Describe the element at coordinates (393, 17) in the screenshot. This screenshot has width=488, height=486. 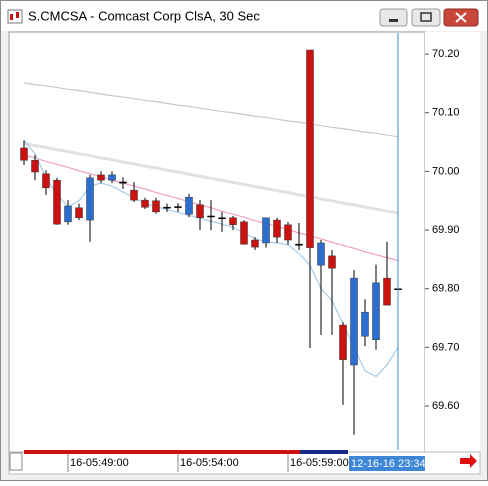
I see `minimize-button` at that location.